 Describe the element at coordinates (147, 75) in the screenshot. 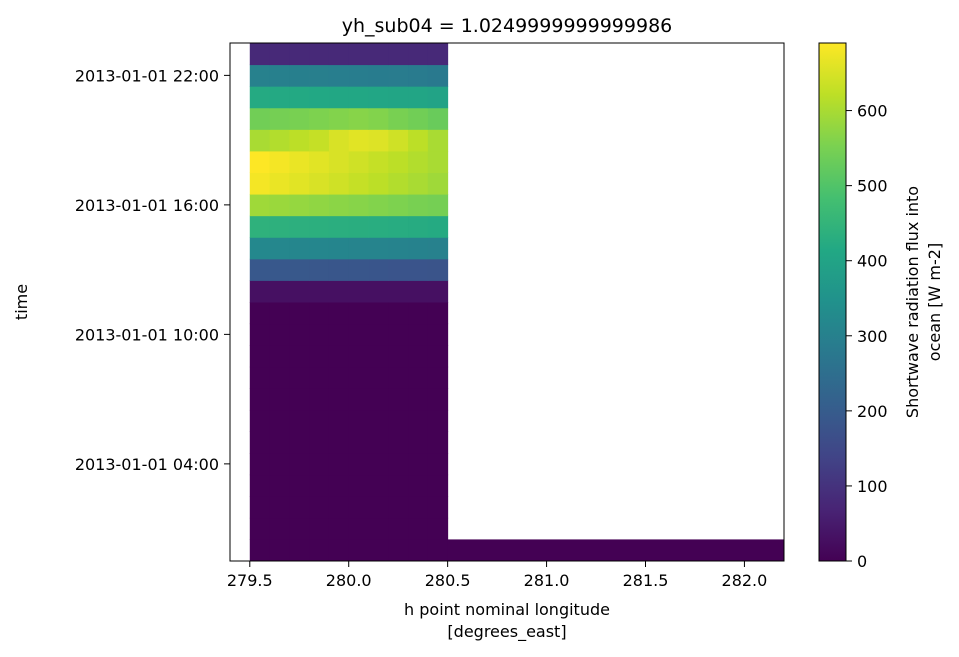

I see `y-tick-label: 2013-01-01 22:00` at that location.